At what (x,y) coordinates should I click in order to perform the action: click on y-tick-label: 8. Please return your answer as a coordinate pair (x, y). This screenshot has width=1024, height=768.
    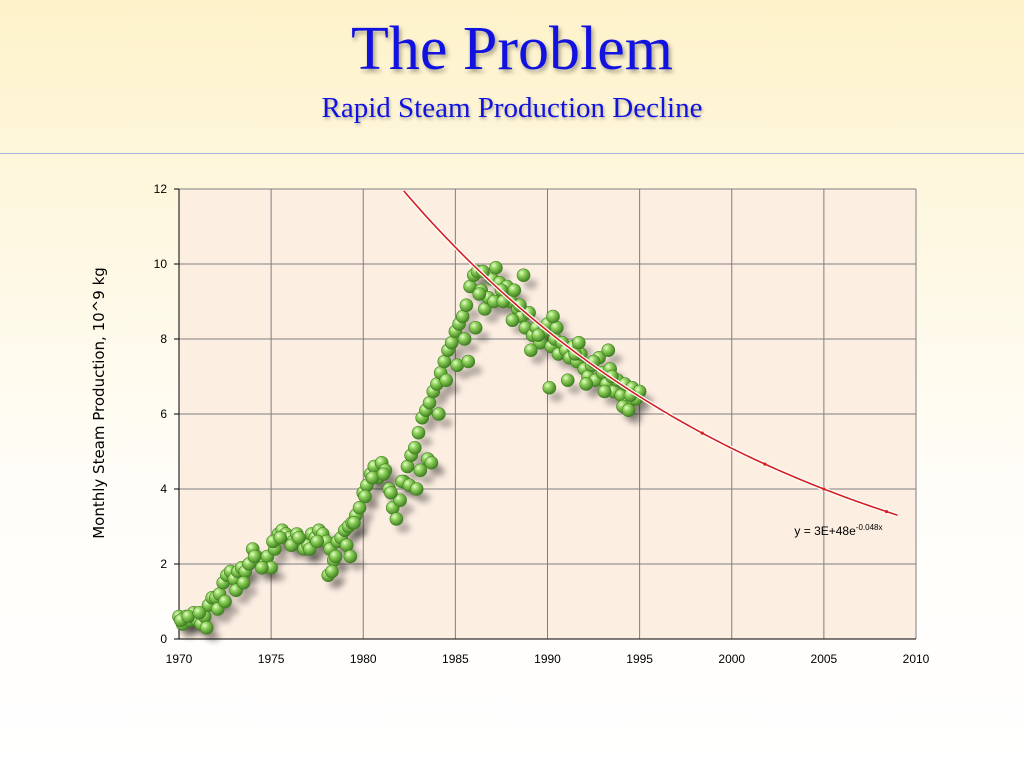
    Looking at the image, I should click on (163, 339).